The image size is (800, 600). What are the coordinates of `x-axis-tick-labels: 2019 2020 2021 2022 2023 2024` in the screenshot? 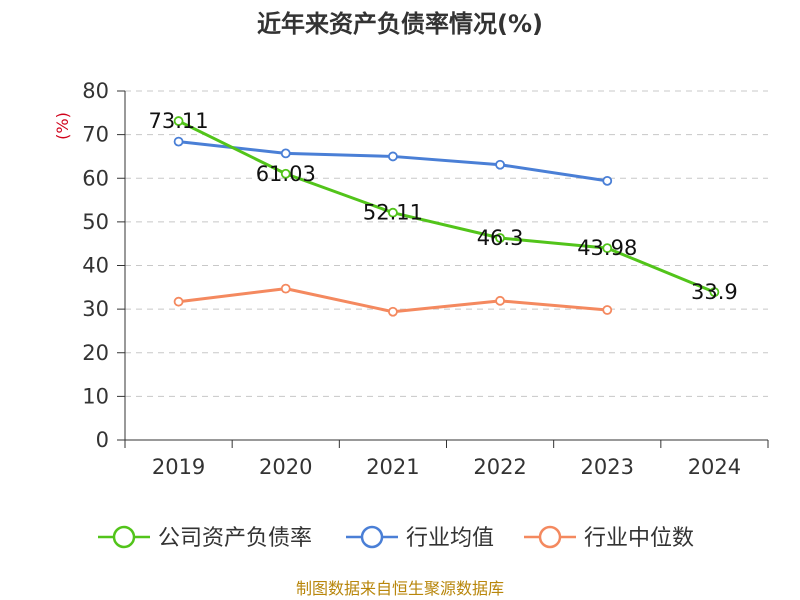 It's located at (446, 467).